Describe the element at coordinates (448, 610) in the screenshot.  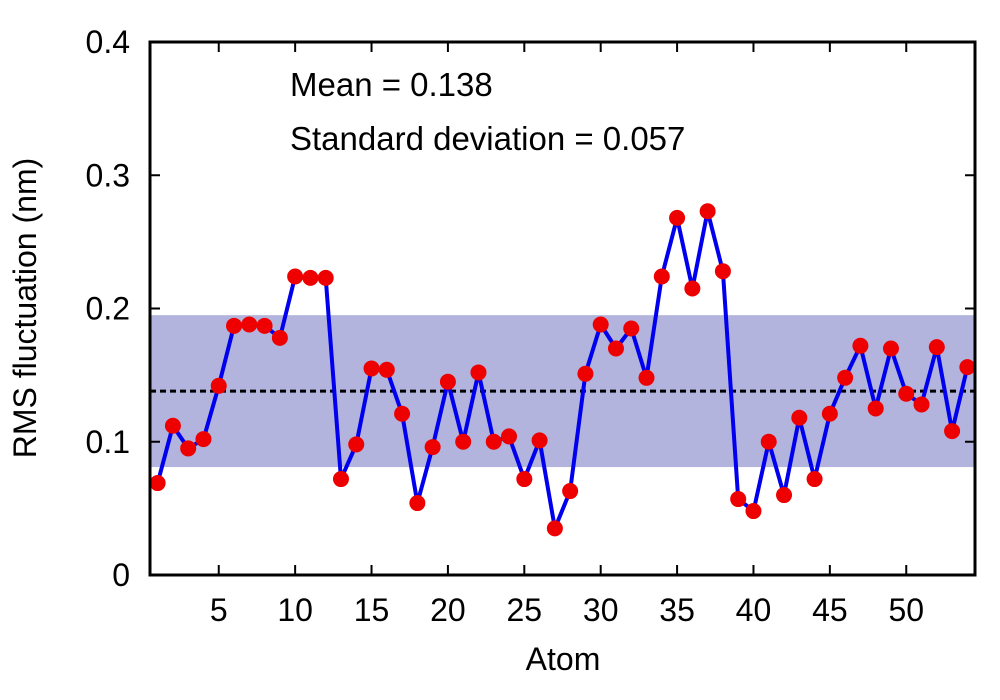
I see `x-tick-label: 20` at that location.